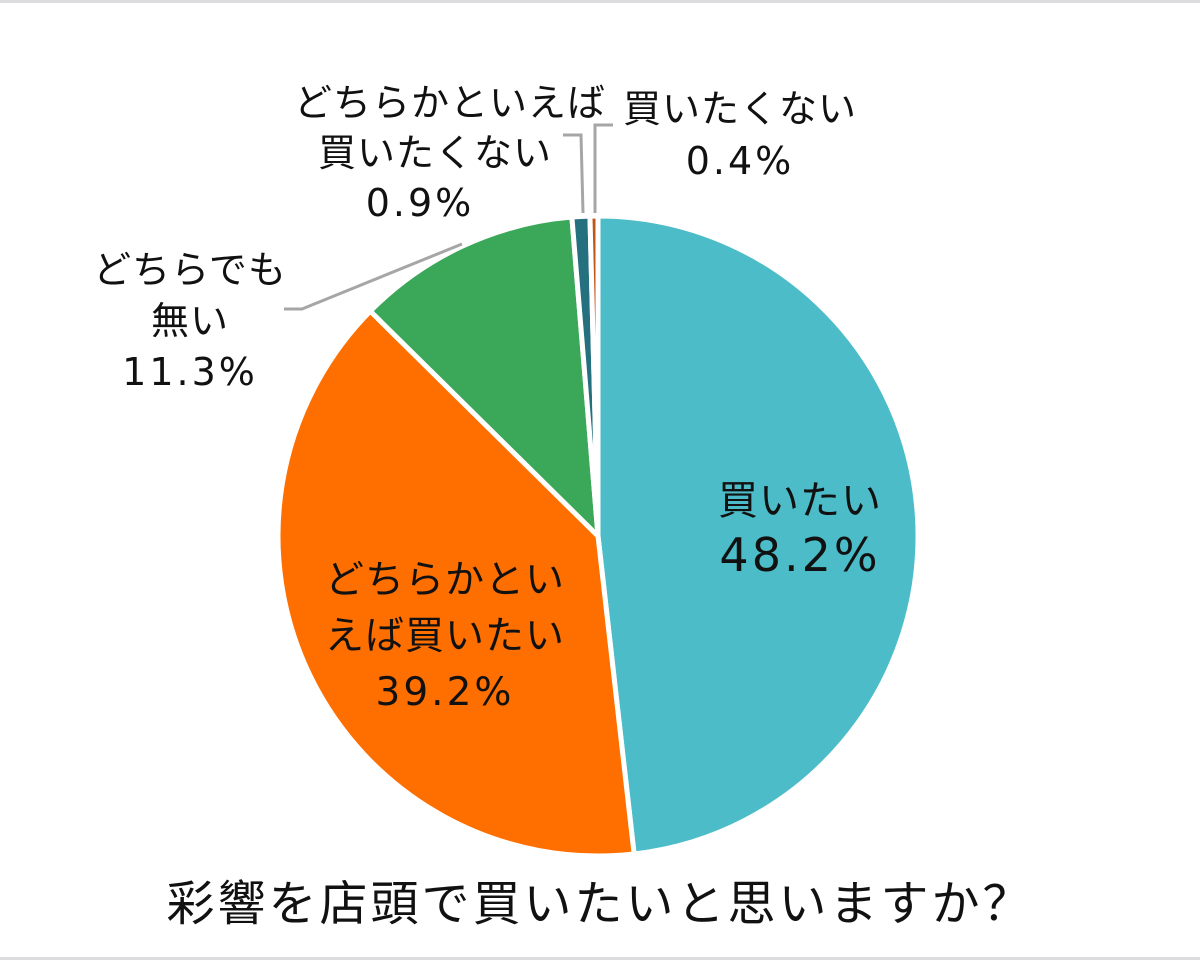 The height and width of the screenshot is (960, 1200). What do you see at coordinates (600, 904) in the screenshot?
I see `chart-title: 彩響を店頭で買いたいと思いますか？` at bounding box center [600, 904].